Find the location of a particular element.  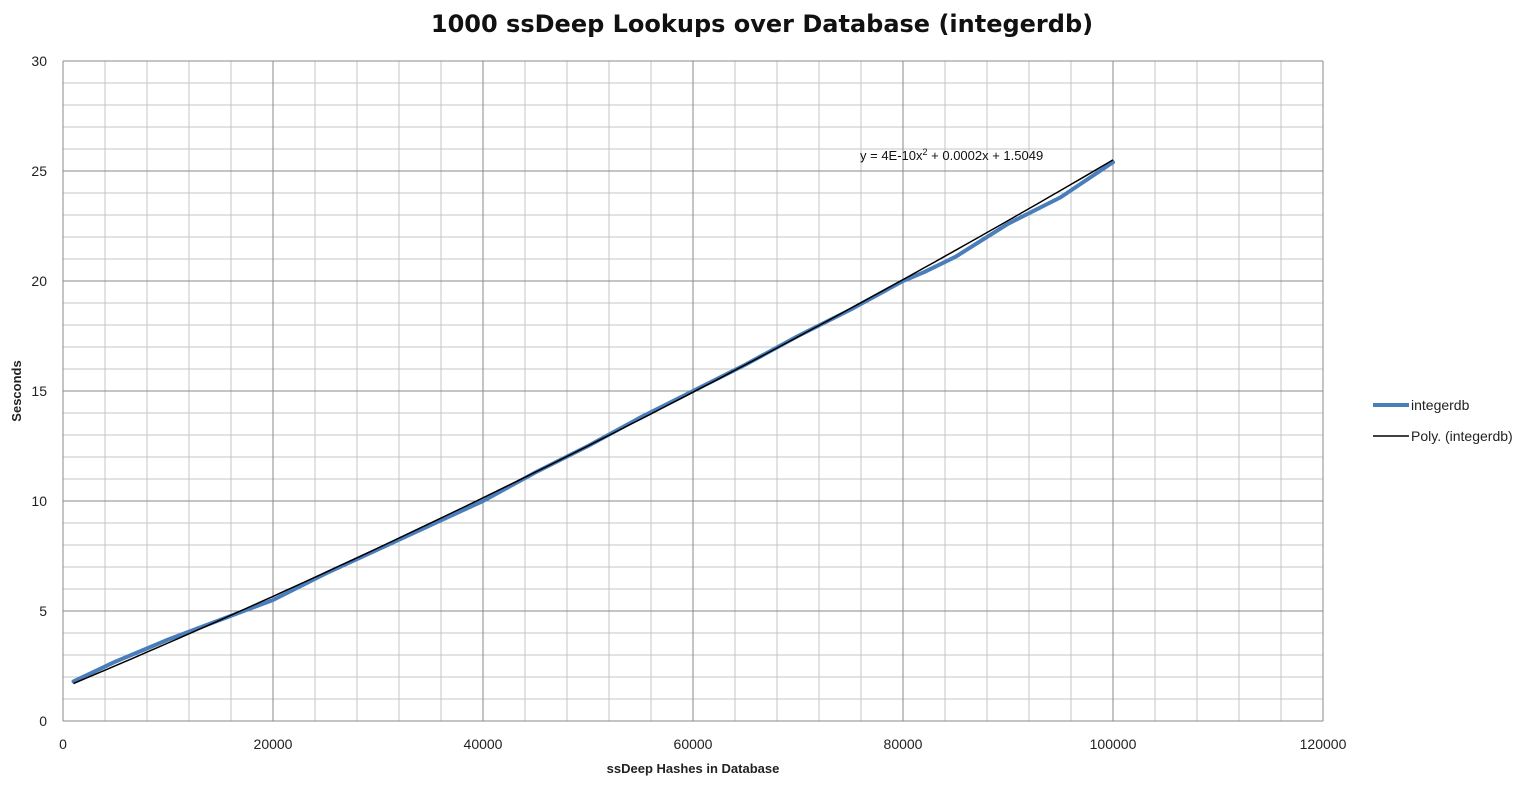

y-tick-labels: 0 5 10 15 20 25 30 is located at coordinates (39, 391).